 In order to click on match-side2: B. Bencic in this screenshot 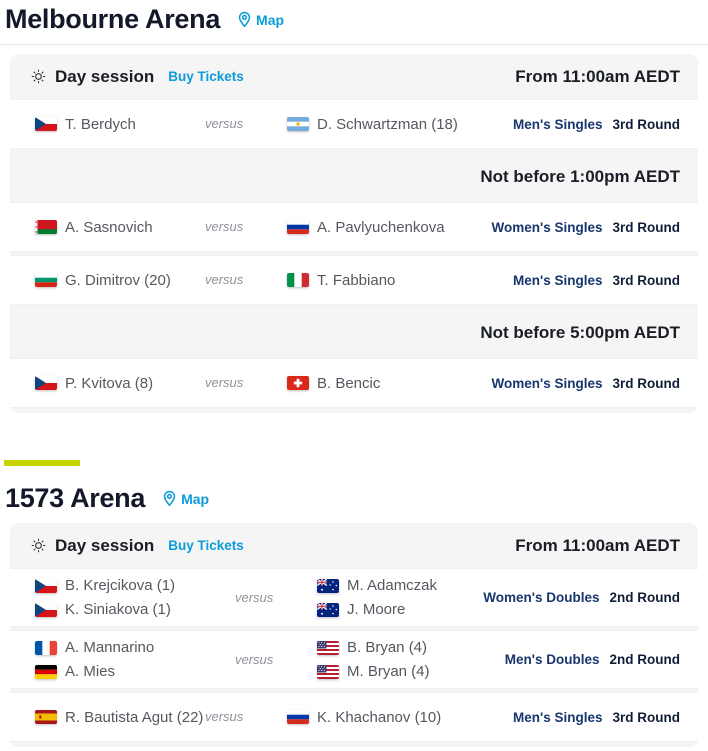, I will do `click(333, 383)`.